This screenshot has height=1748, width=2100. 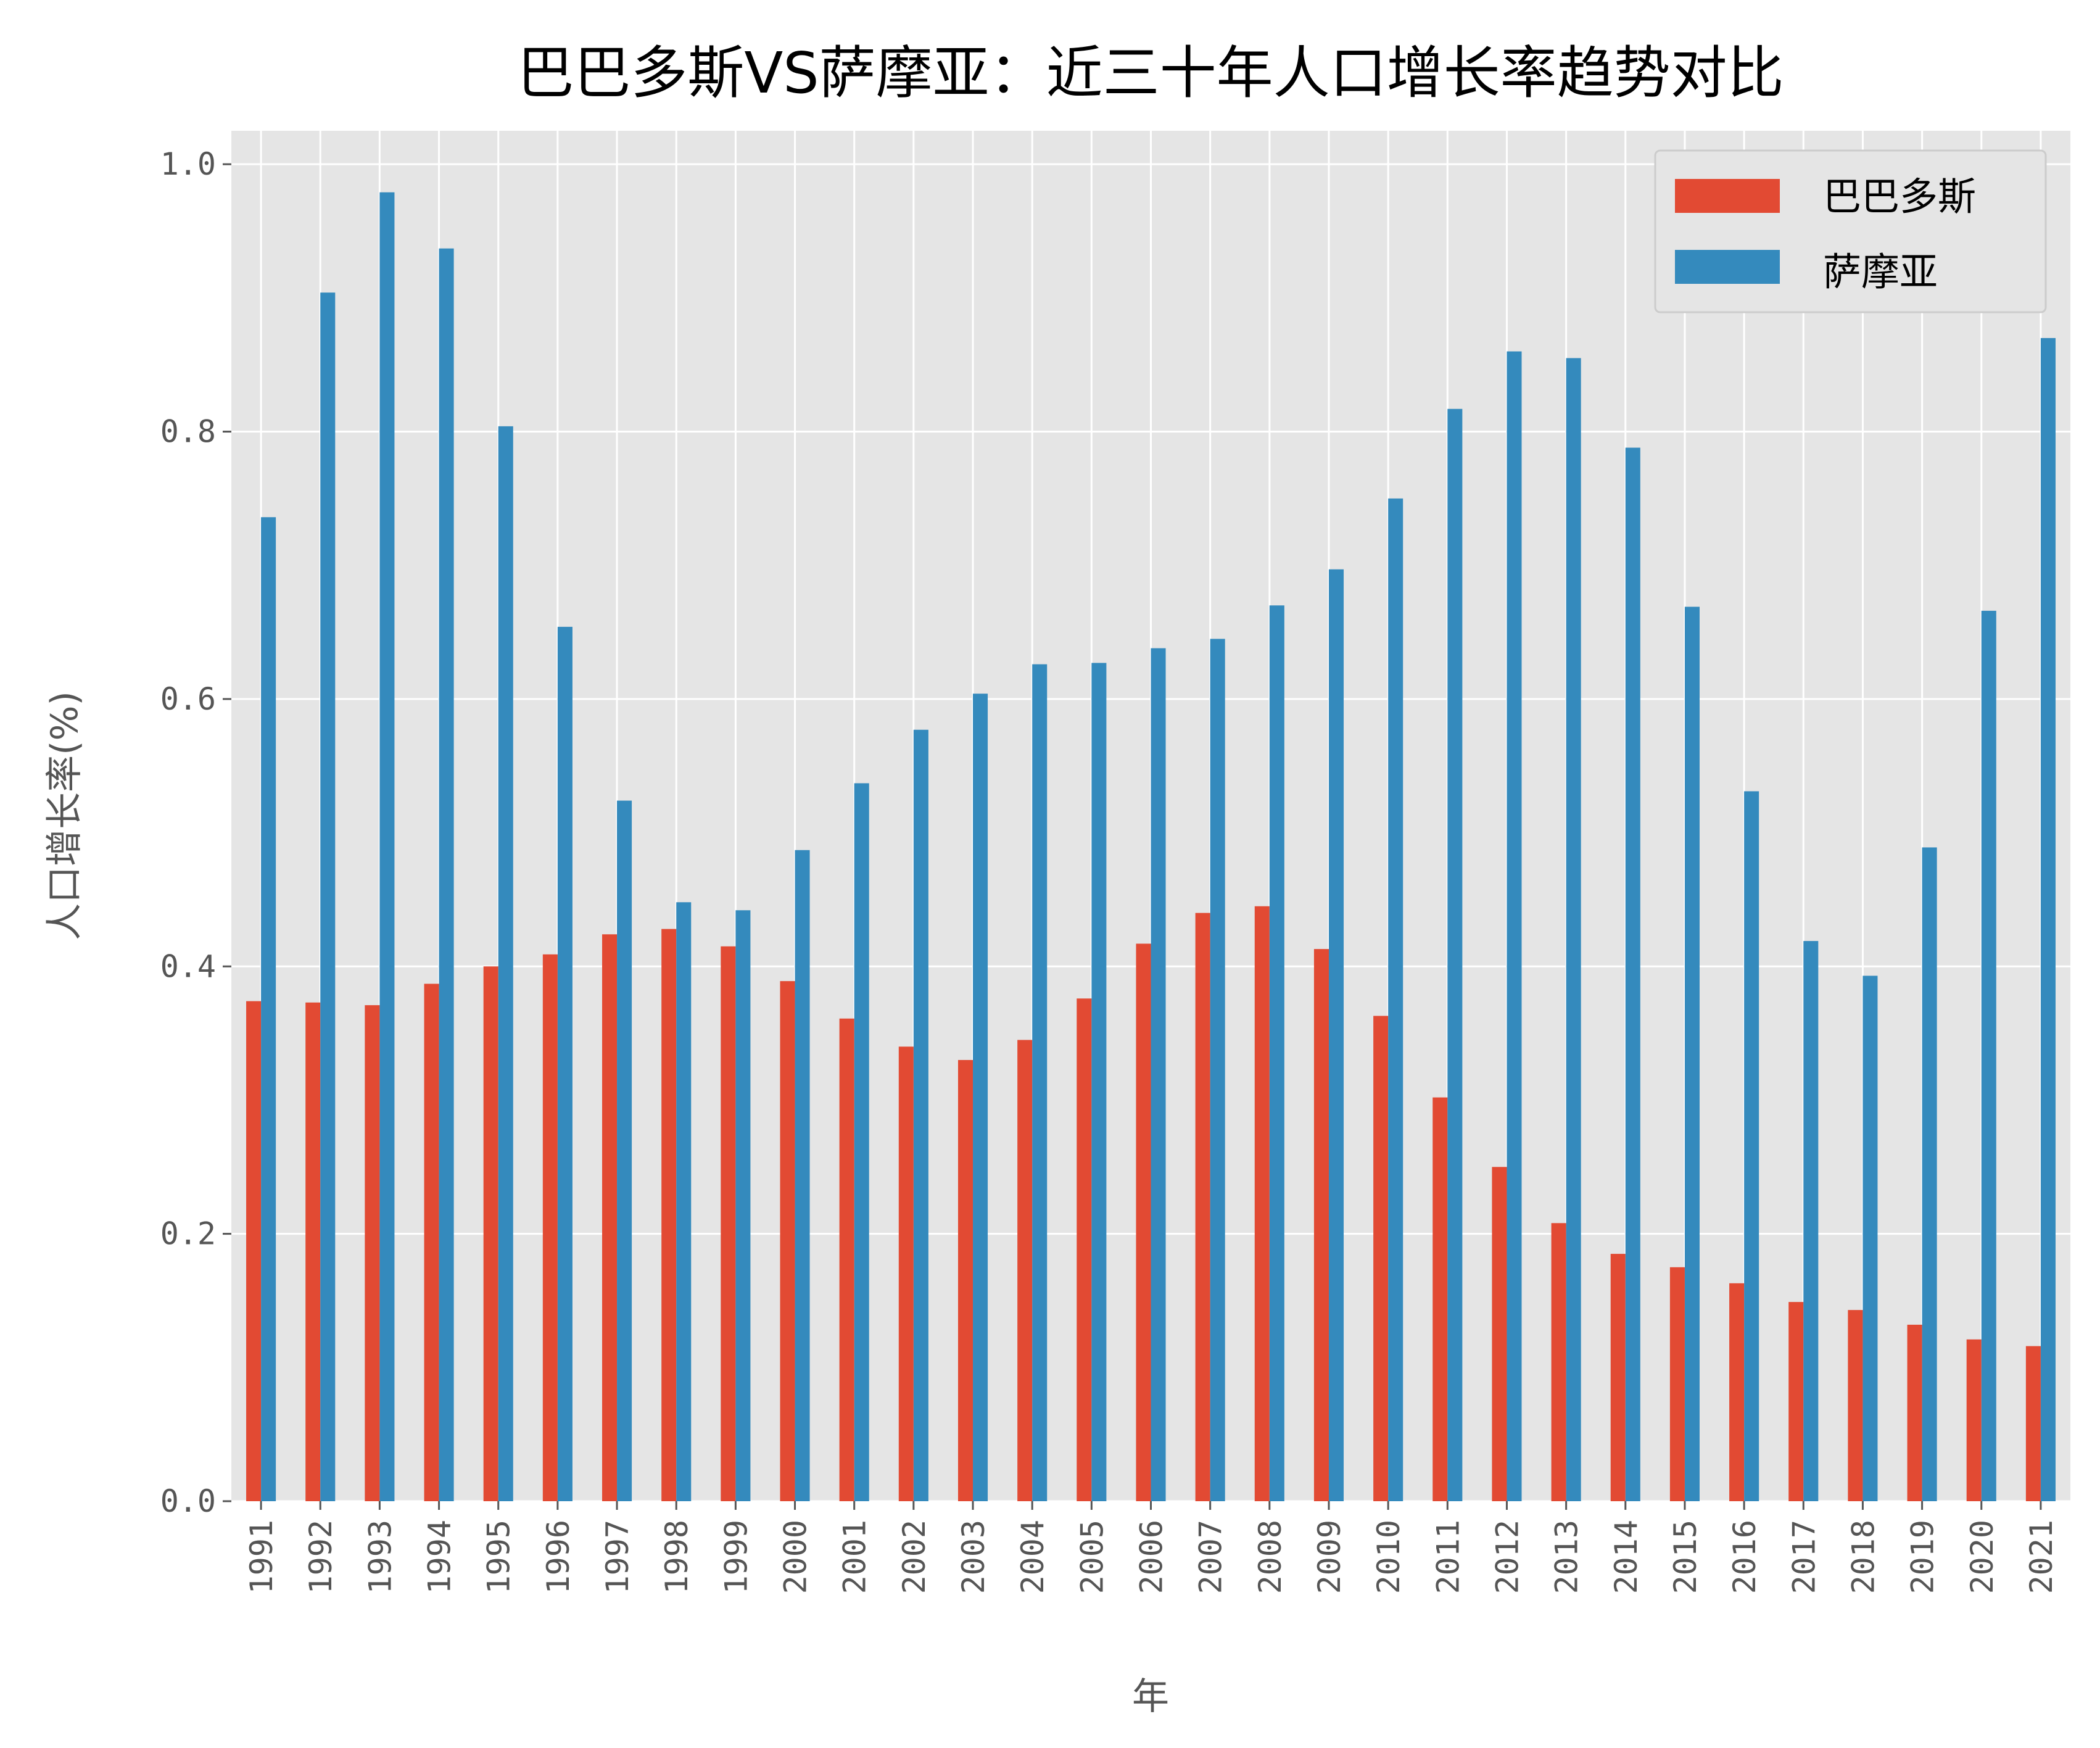 I want to click on x-tick-label: 1993, so click(x=380, y=1557).